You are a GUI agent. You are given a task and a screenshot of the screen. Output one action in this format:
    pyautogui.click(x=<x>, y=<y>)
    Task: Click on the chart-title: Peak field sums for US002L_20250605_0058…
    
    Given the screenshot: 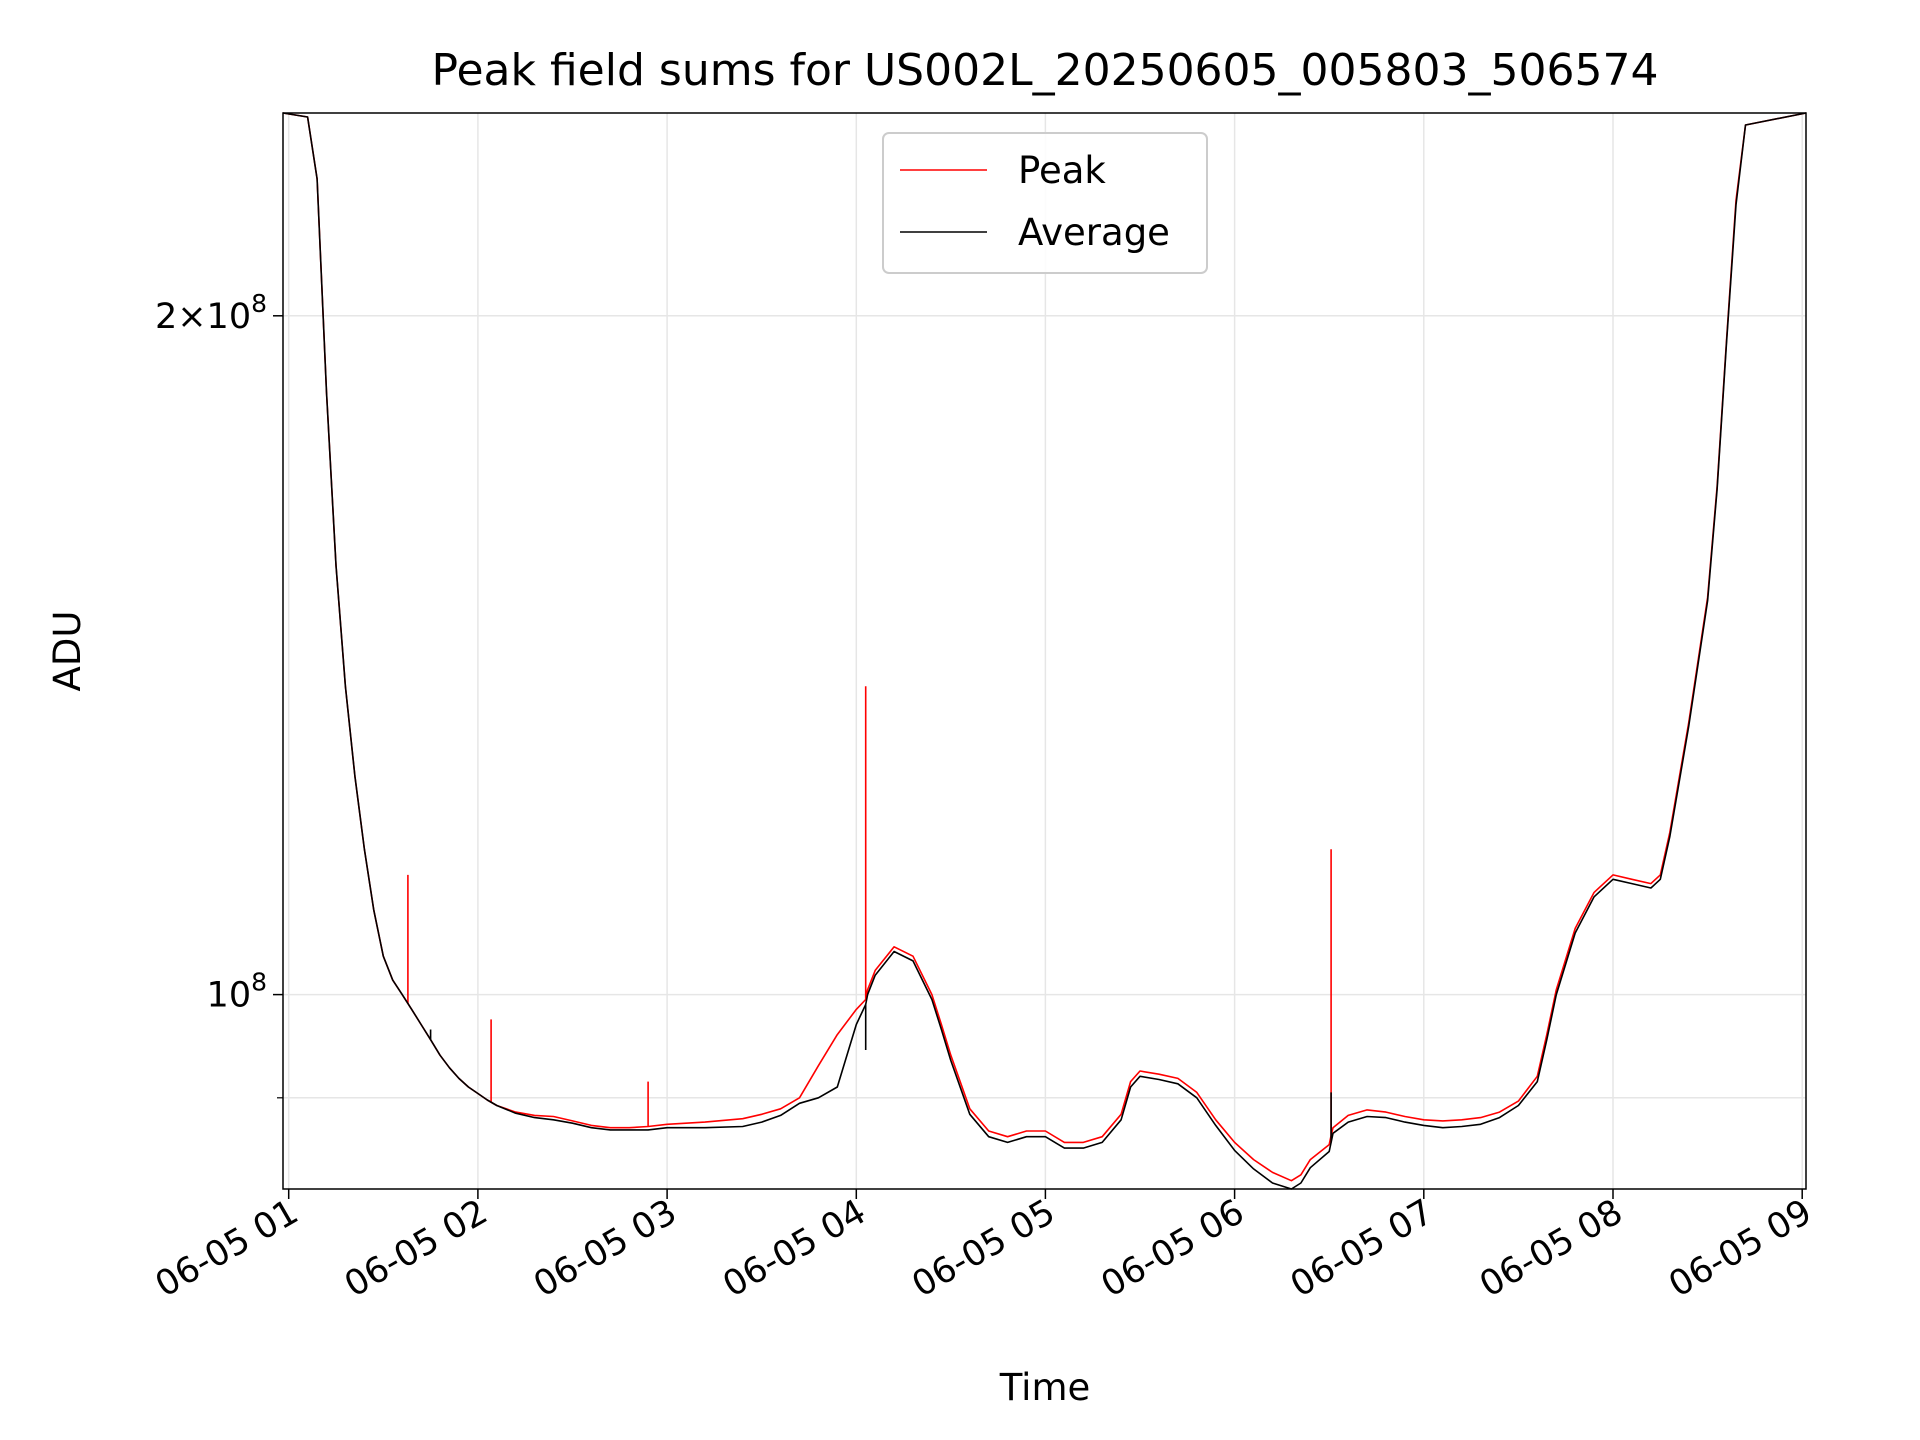 What is the action you would take?
    pyautogui.click(x=1045, y=70)
    